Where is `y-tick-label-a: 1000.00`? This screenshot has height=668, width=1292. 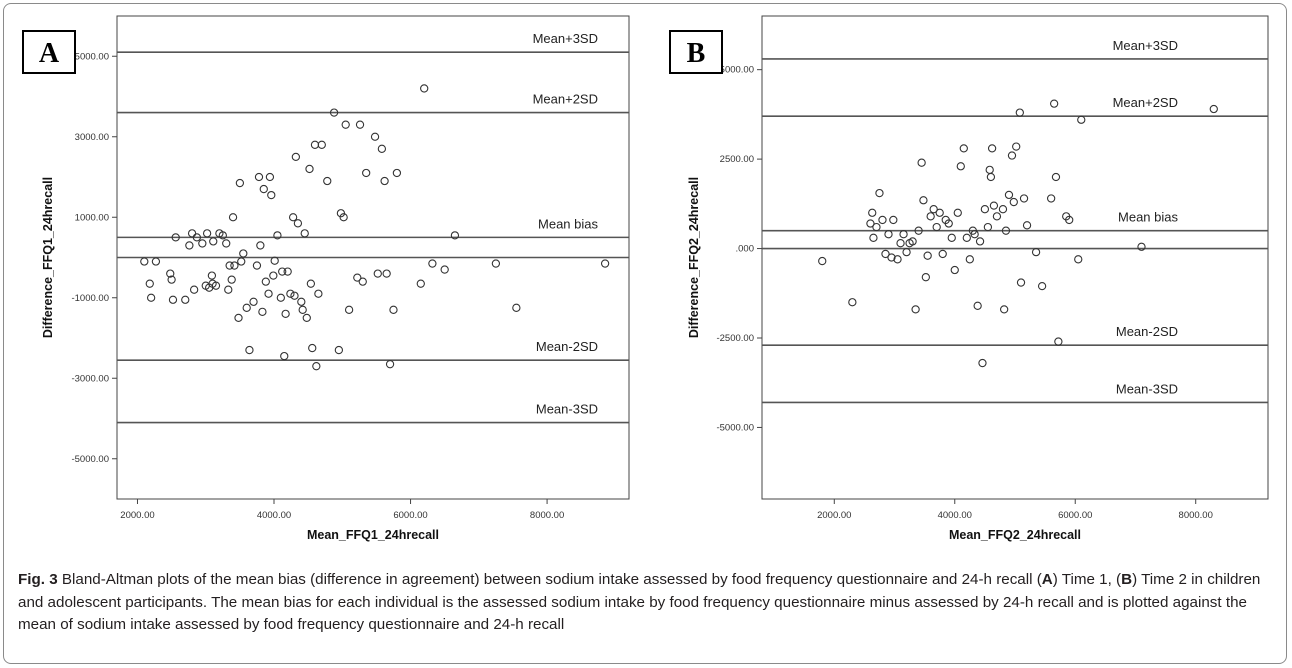
y-tick-label-a: 1000.00 is located at coordinates (92, 217).